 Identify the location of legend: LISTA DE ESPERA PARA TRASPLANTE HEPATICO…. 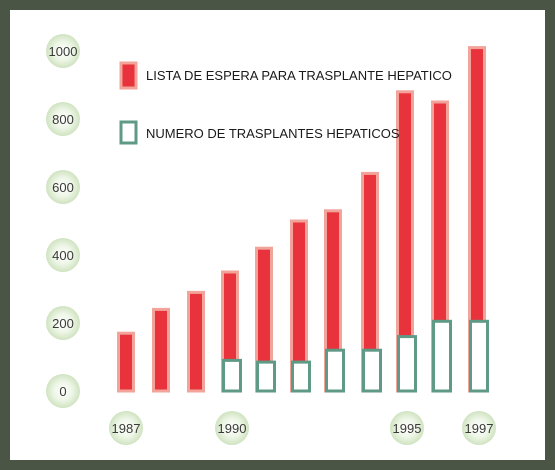
(285, 103).